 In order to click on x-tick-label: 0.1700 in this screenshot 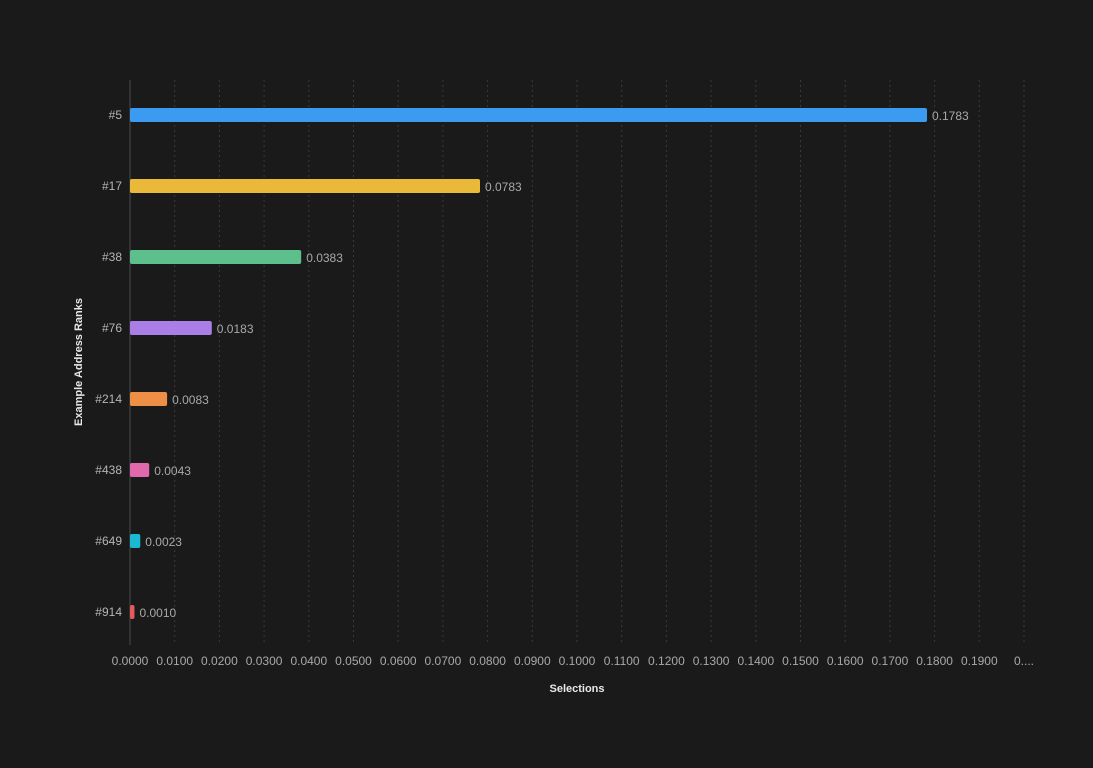, I will do `click(890, 661)`.